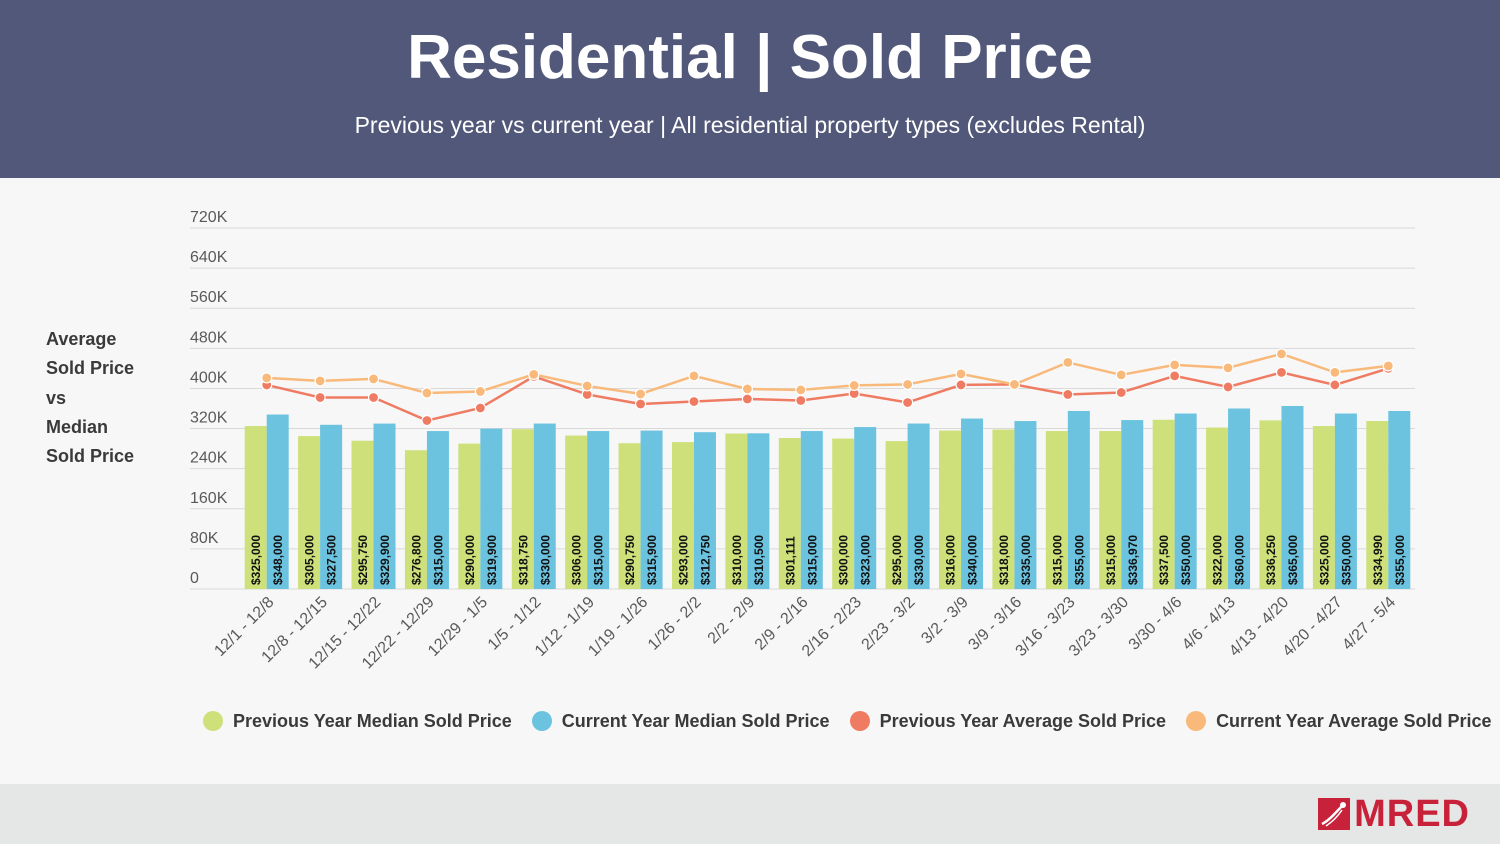 Image resolution: width=1500 pixels, height=844 pixels. What do you see at coordinates (866, 560) in the screenshot?
I see `bar-value-label: $323,000` at bounding box center [866, 560].